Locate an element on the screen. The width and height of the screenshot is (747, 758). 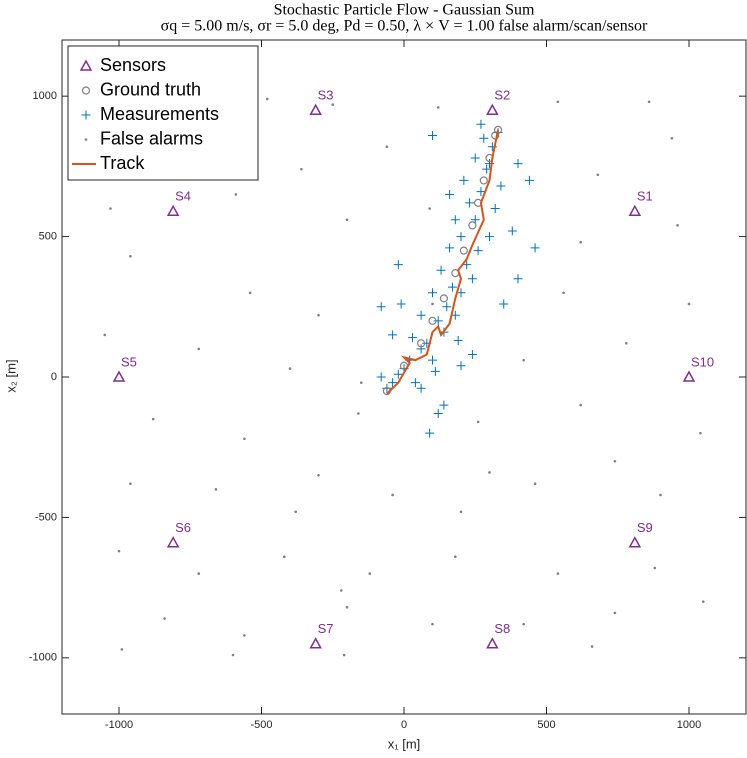
x-axis-label: x₁ [m] is located at coordinates (404, 743).